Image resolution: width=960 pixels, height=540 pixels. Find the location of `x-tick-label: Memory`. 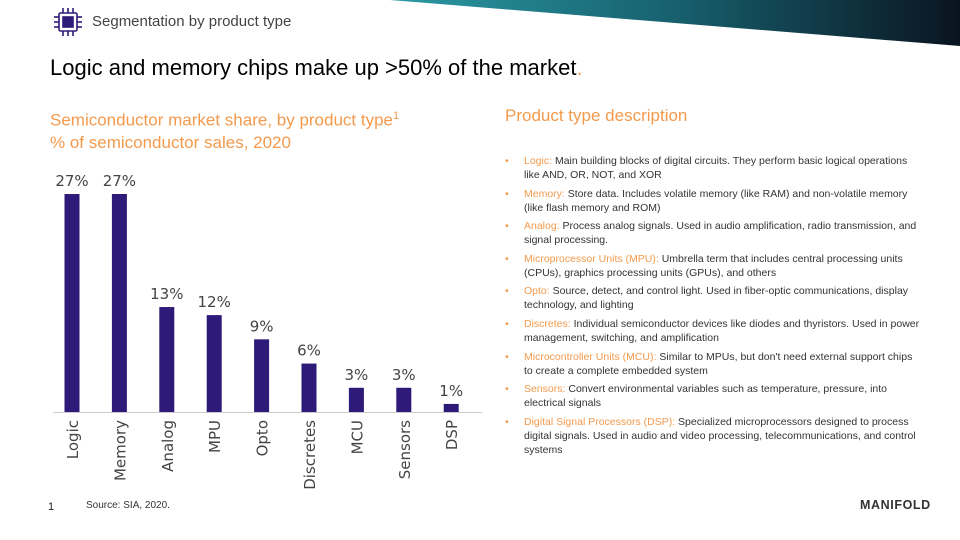

x-tick-label: Memory is located at coordinates (120, 450).